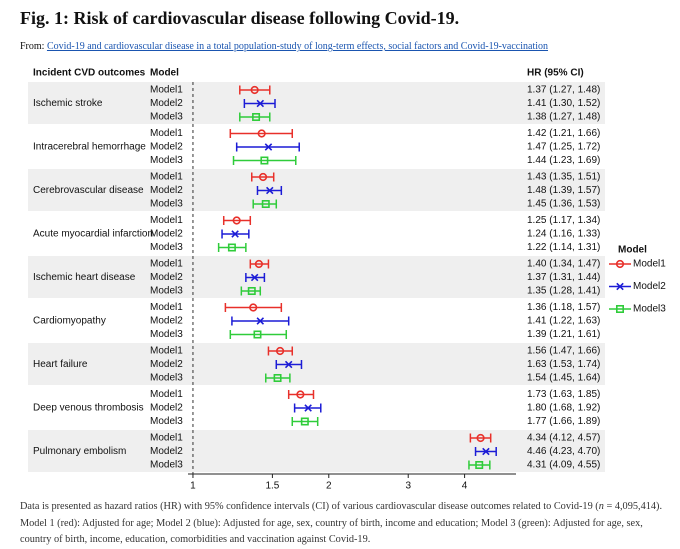 Image resolution: width=680 pixels, height=549 pixels. I want to click on outcome-label: Ischemic stroke, so click(68, 103).